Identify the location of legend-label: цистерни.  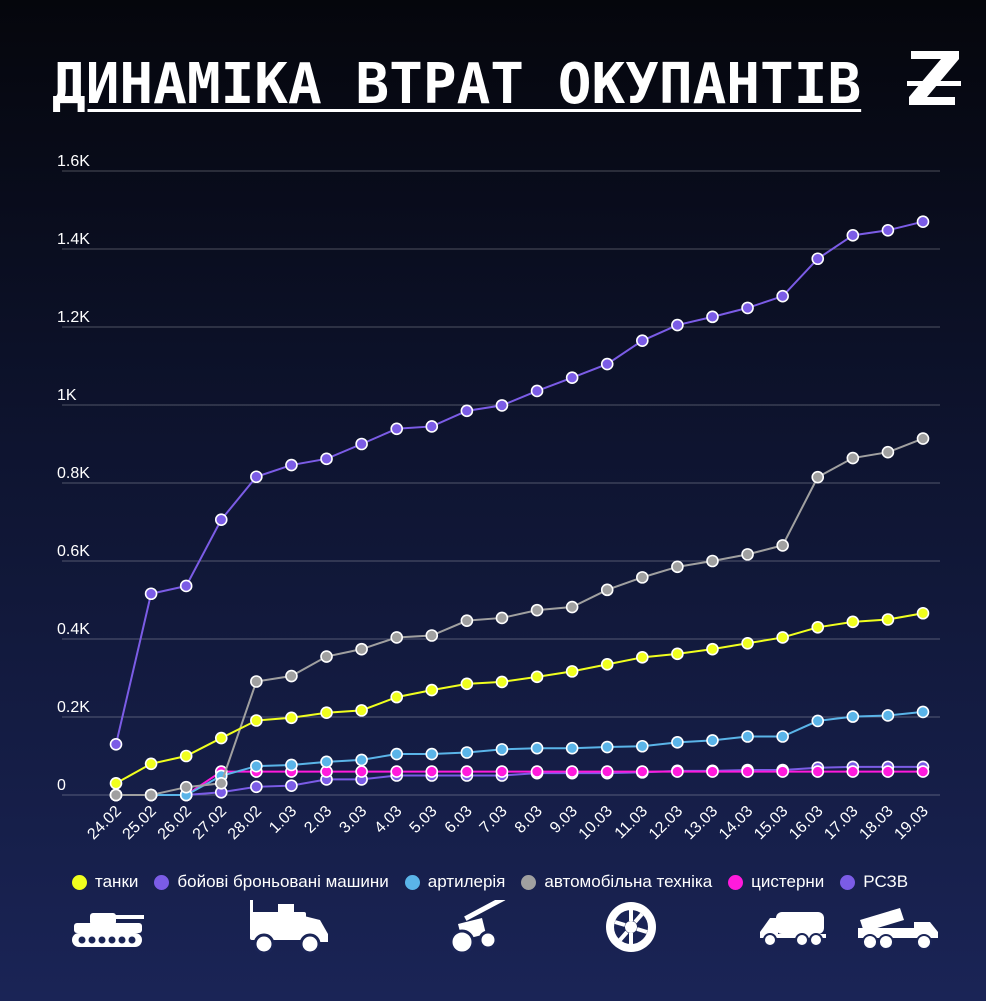
(788, 881).